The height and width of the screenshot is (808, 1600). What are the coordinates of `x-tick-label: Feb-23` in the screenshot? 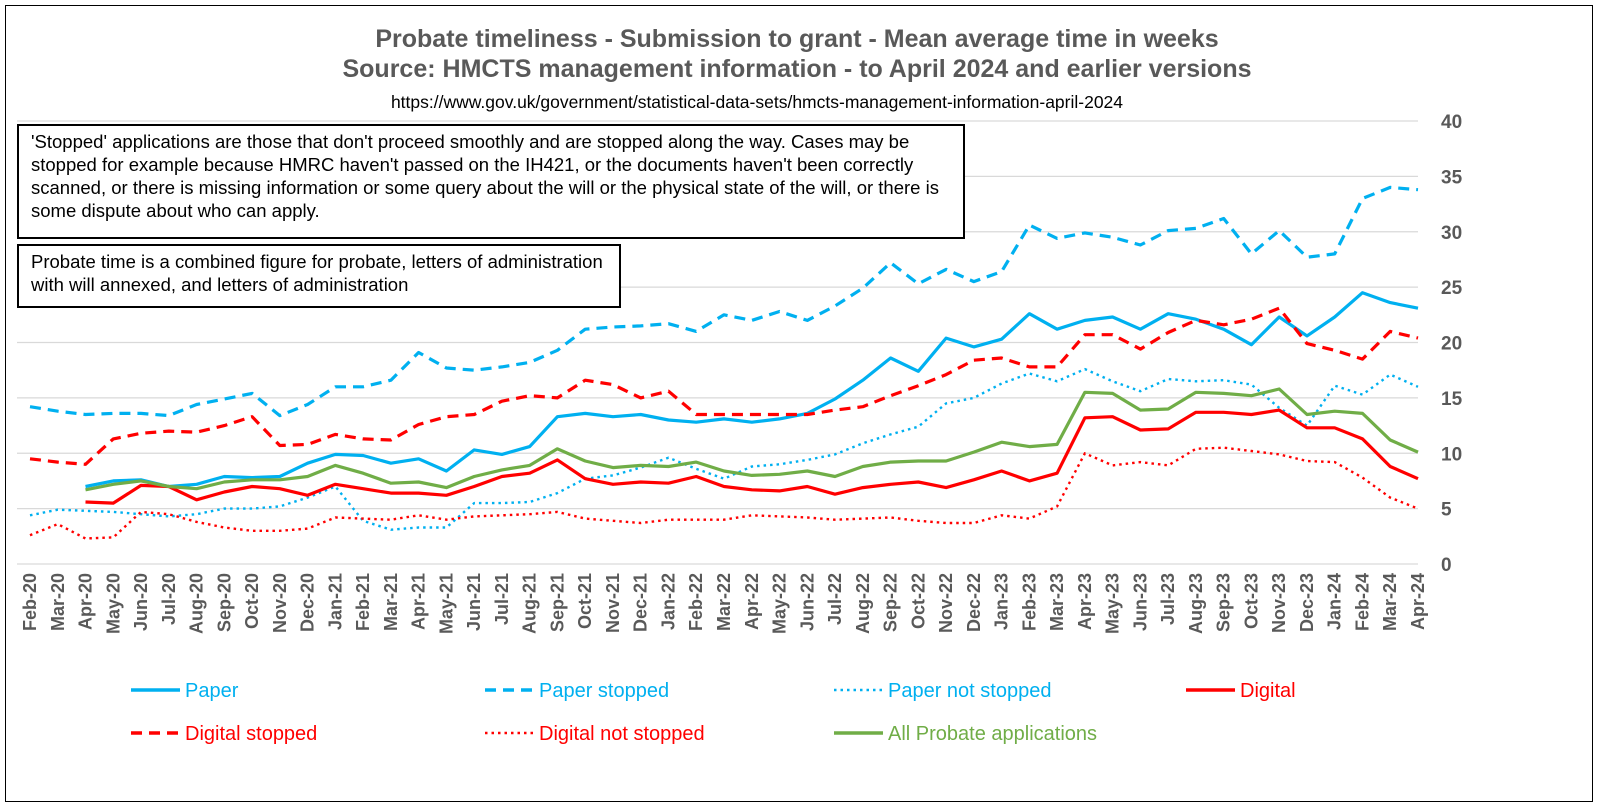 It's located at (1029, 602).